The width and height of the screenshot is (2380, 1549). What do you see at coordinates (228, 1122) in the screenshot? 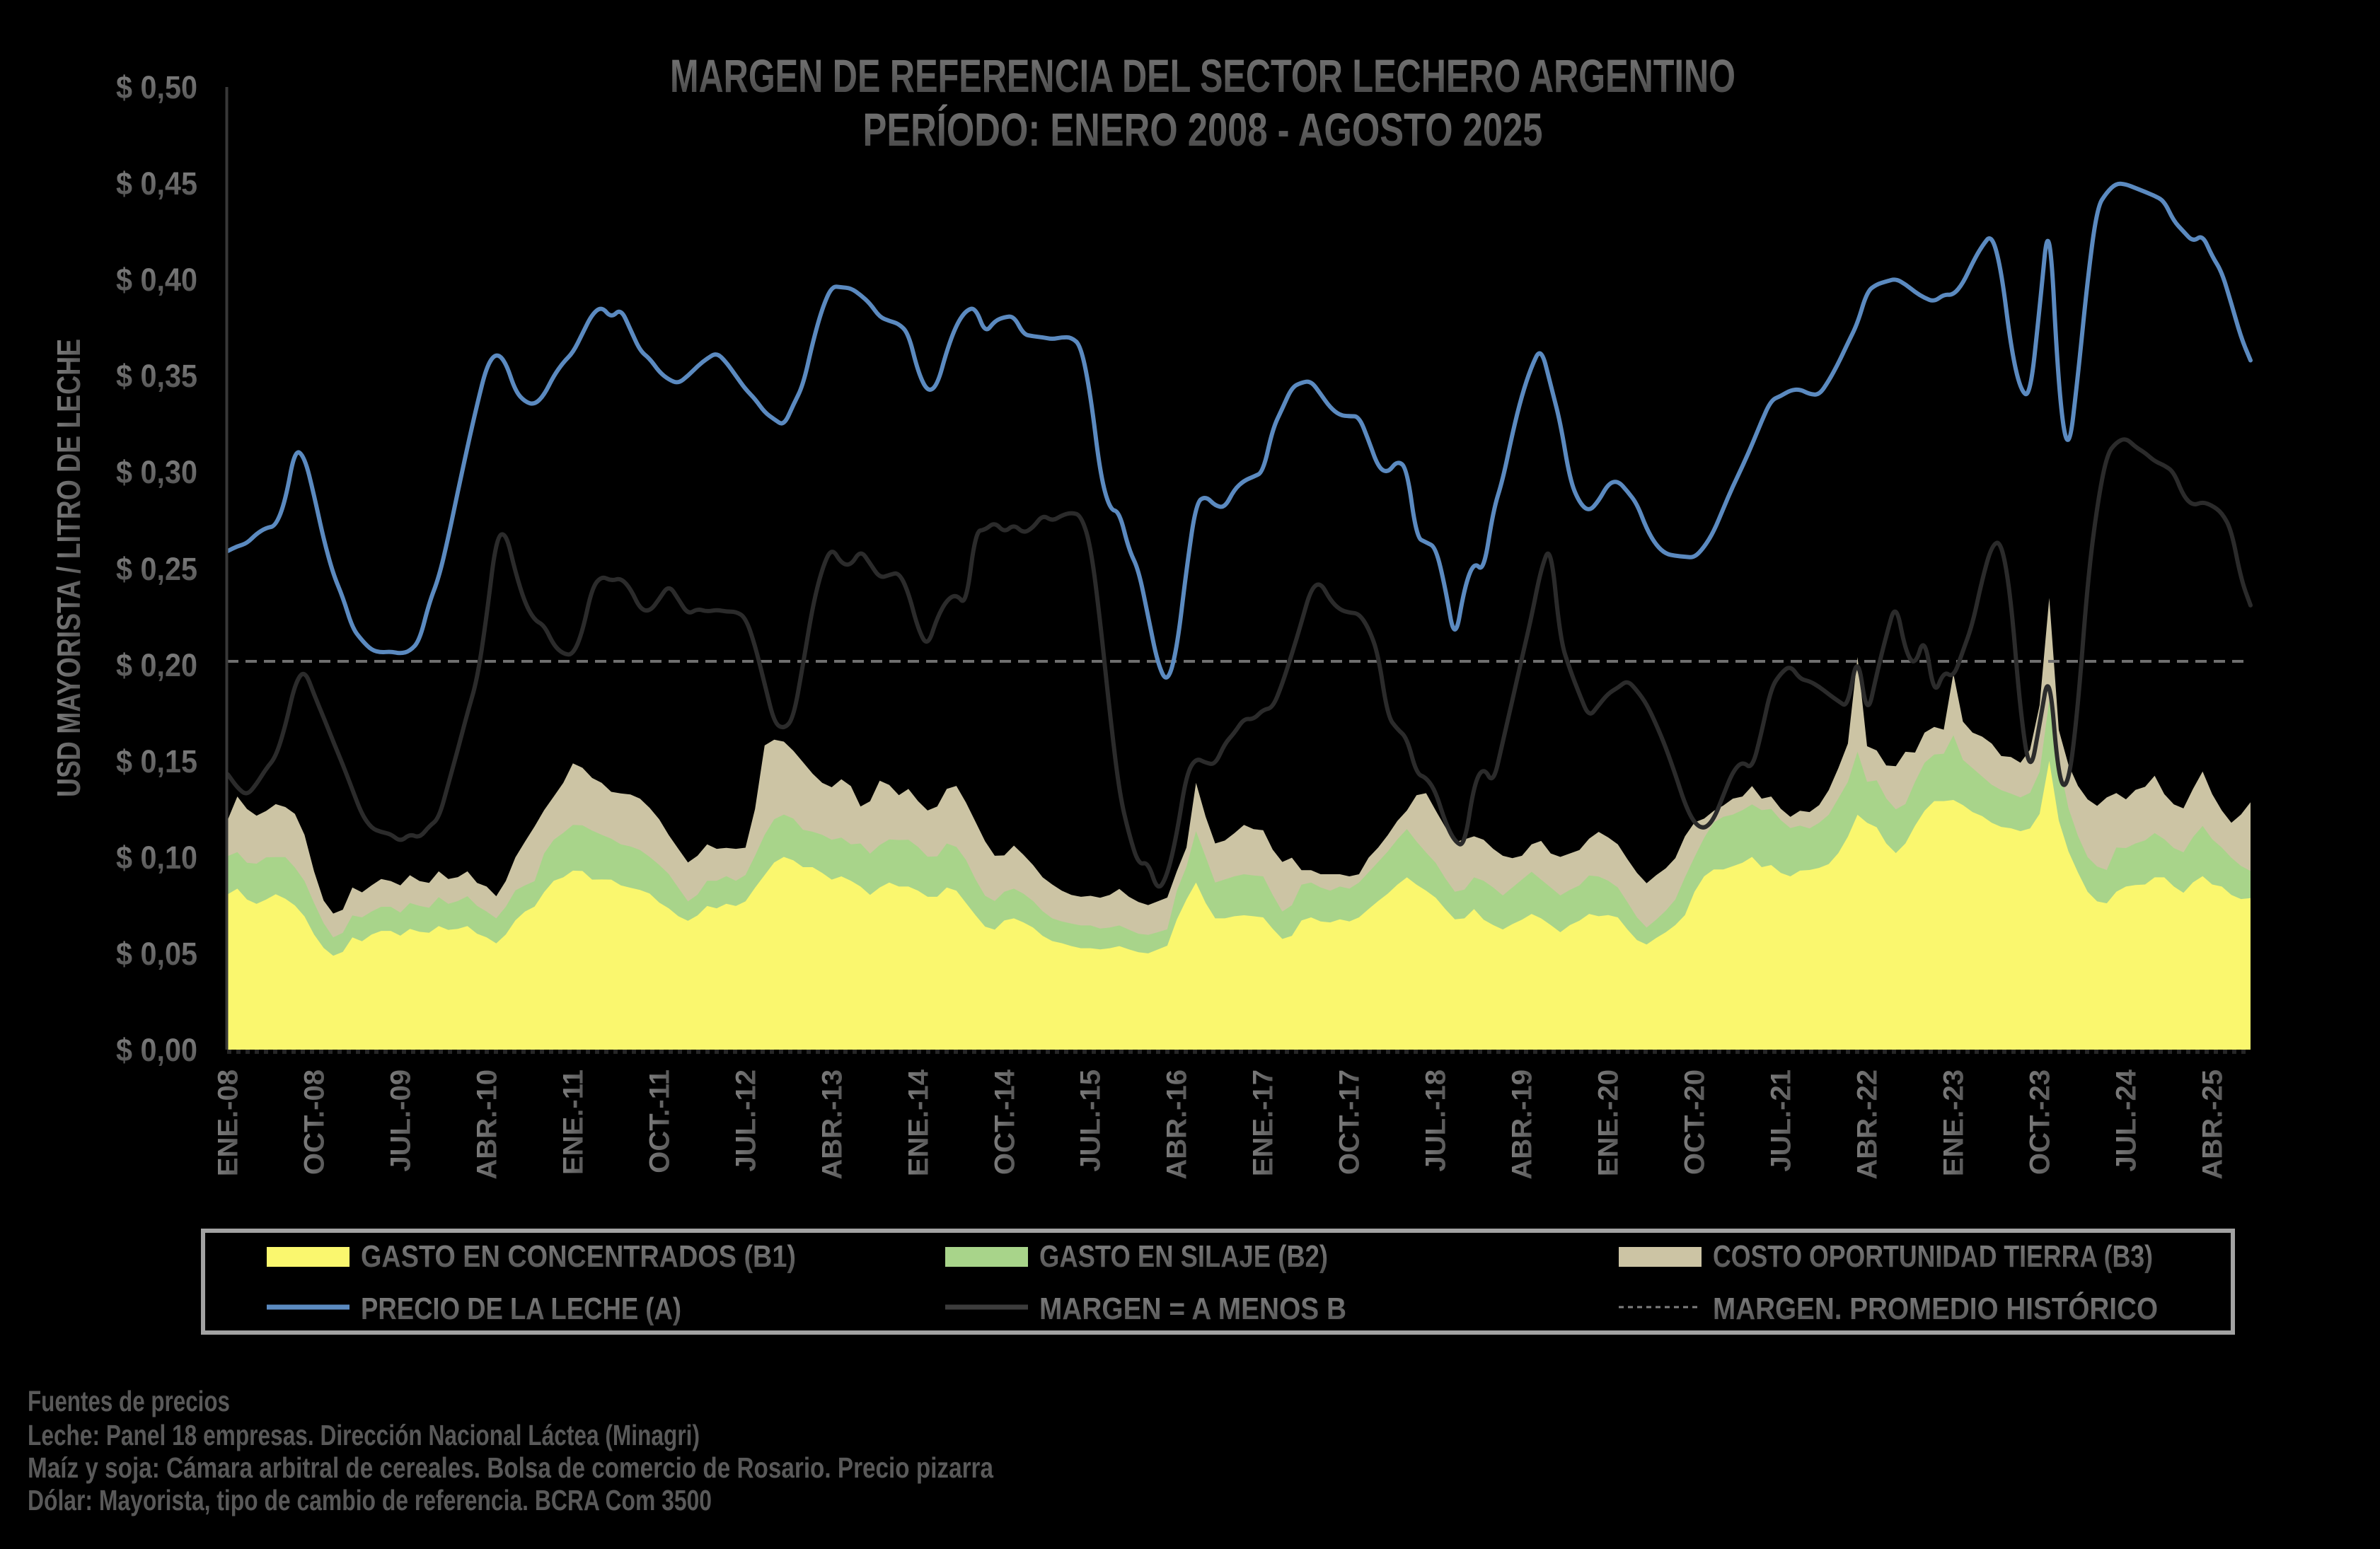
I see `svg-text: ENE.-08` at bounding box center [228, 1122].